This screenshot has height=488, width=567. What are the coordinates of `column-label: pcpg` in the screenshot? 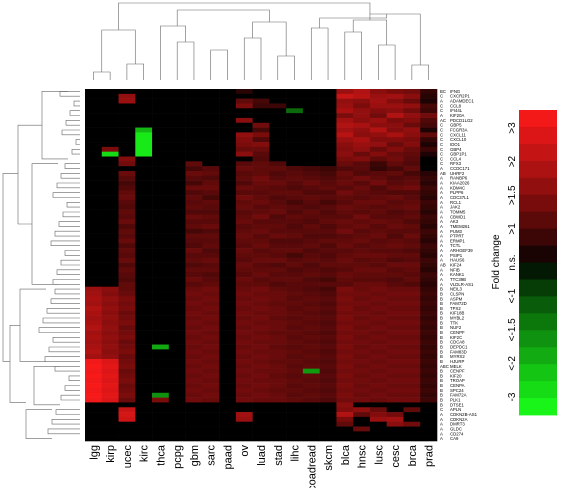 It's located at (178, 457).